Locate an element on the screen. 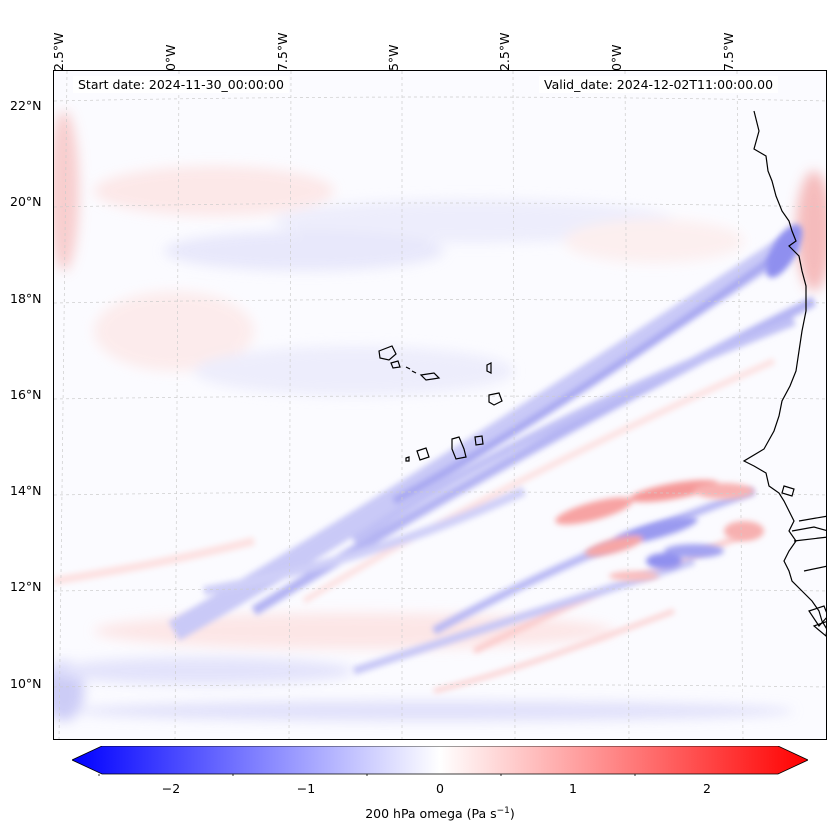 Image resolution: width=837 pixels, height=839 pixels. colorbar-tick-2: 2 is located at coordinates (707, 788).